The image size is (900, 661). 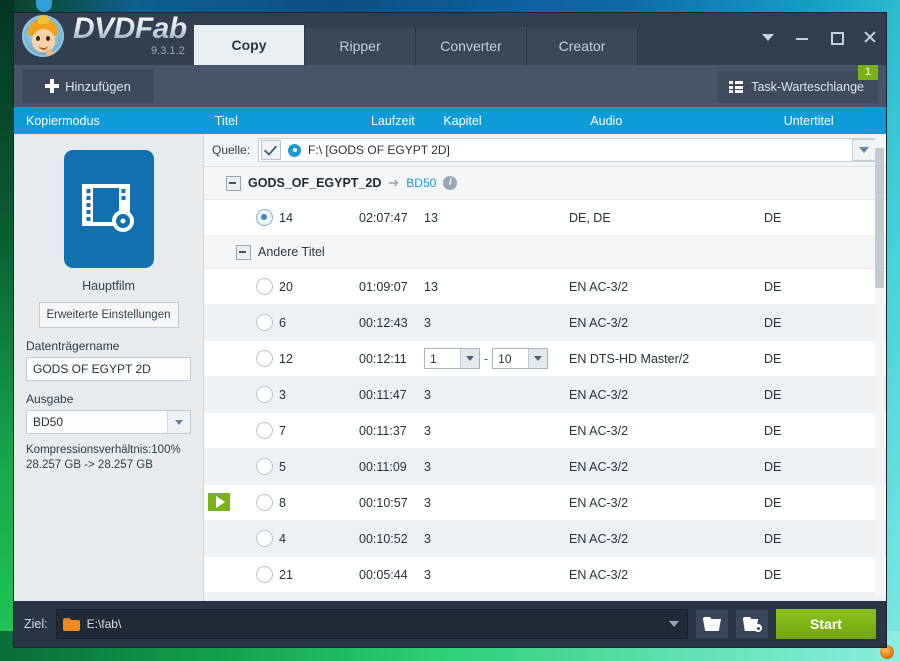 I want to click on titles-scrollbar-thumb, so click(x=879, y=218).